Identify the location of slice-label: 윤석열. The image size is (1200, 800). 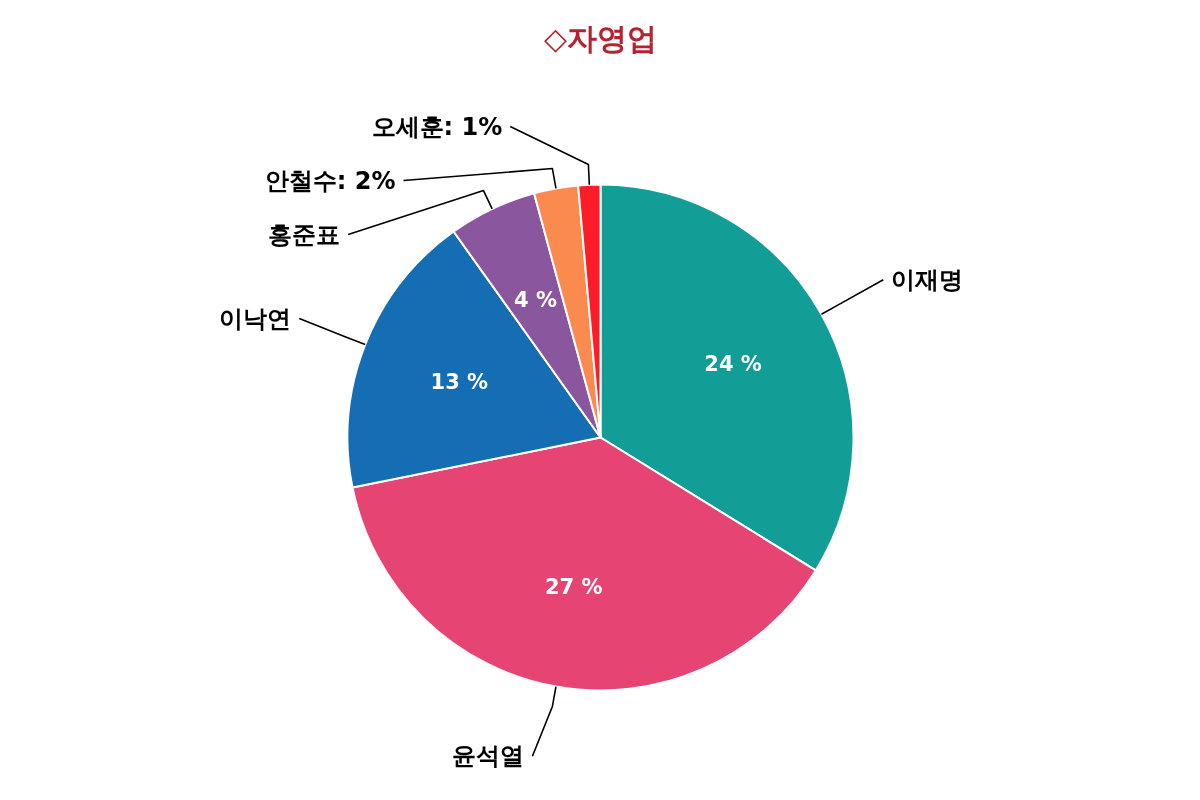
(488, 756).